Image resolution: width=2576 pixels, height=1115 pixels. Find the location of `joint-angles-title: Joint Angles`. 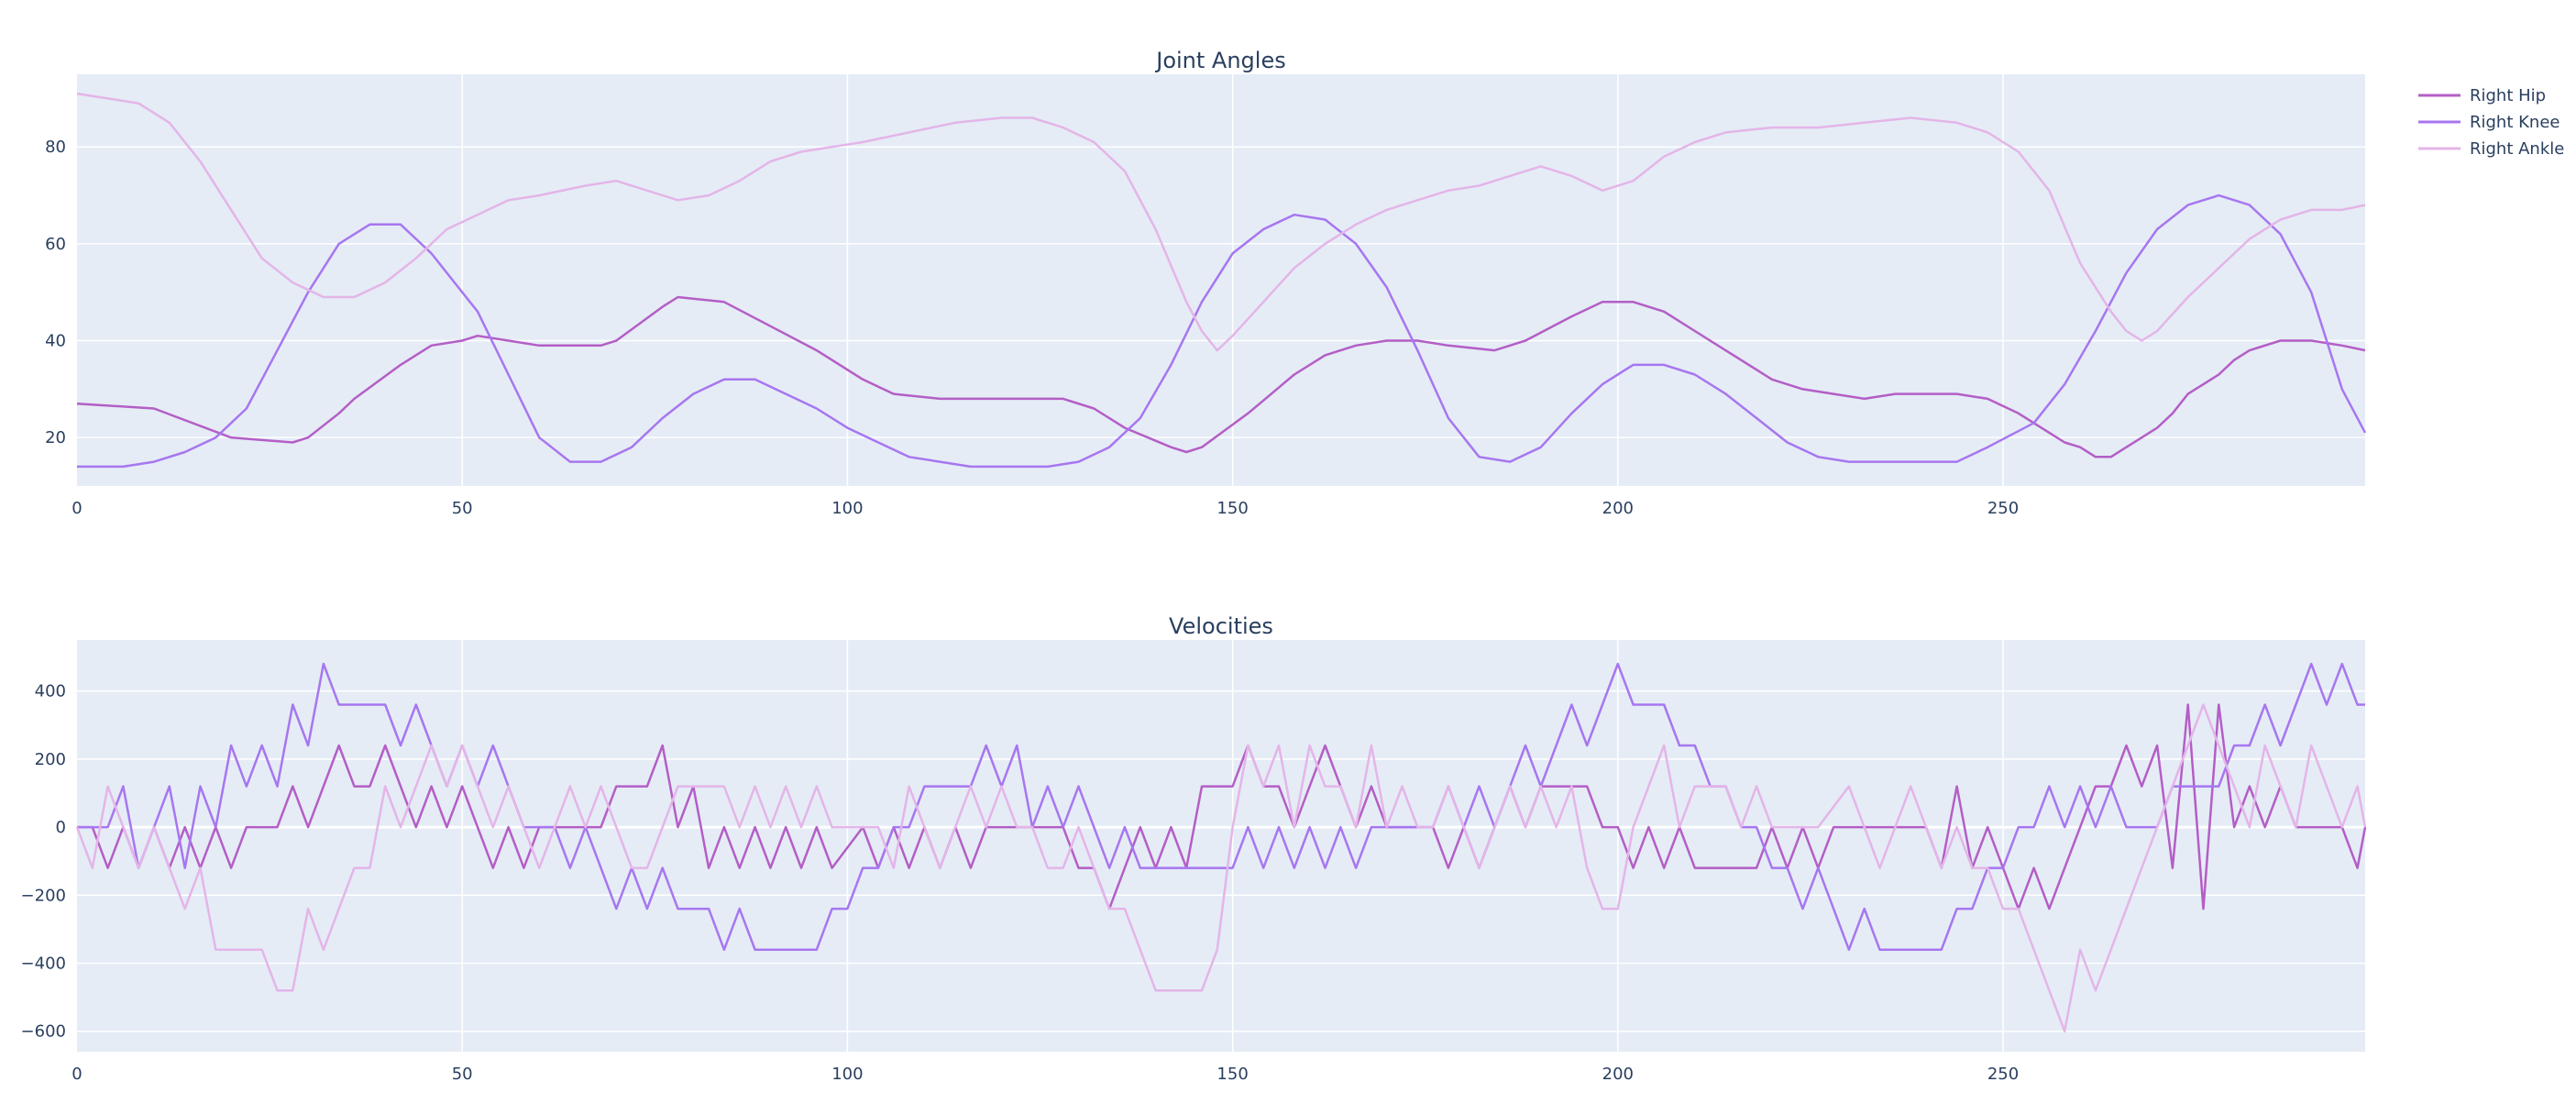

joint-angles-title: Joint Angles is located at coordinates (1220, 60).